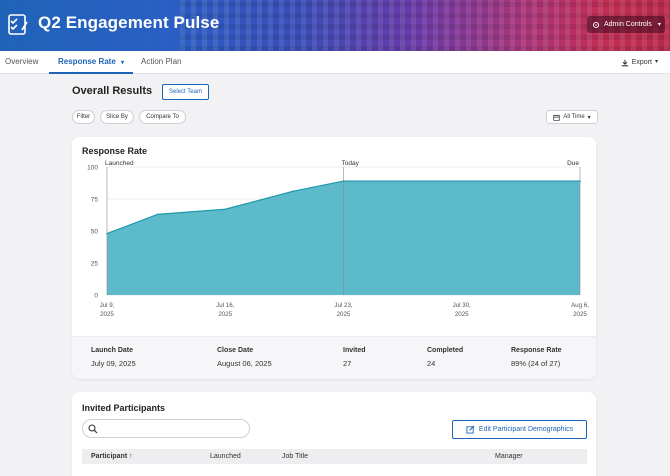  Describe the element at coordinates (124, 408) in the screenshot. I see `participants-title: Invited Participants` at that location.